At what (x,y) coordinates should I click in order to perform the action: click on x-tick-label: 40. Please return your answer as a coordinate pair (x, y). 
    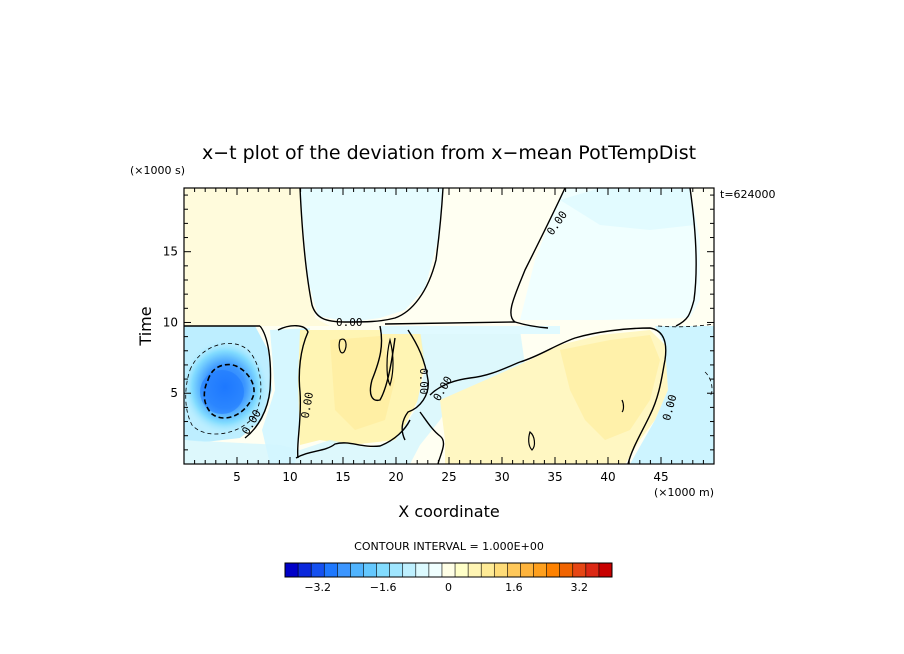
    Looking at the image, I should click on (607, 477).